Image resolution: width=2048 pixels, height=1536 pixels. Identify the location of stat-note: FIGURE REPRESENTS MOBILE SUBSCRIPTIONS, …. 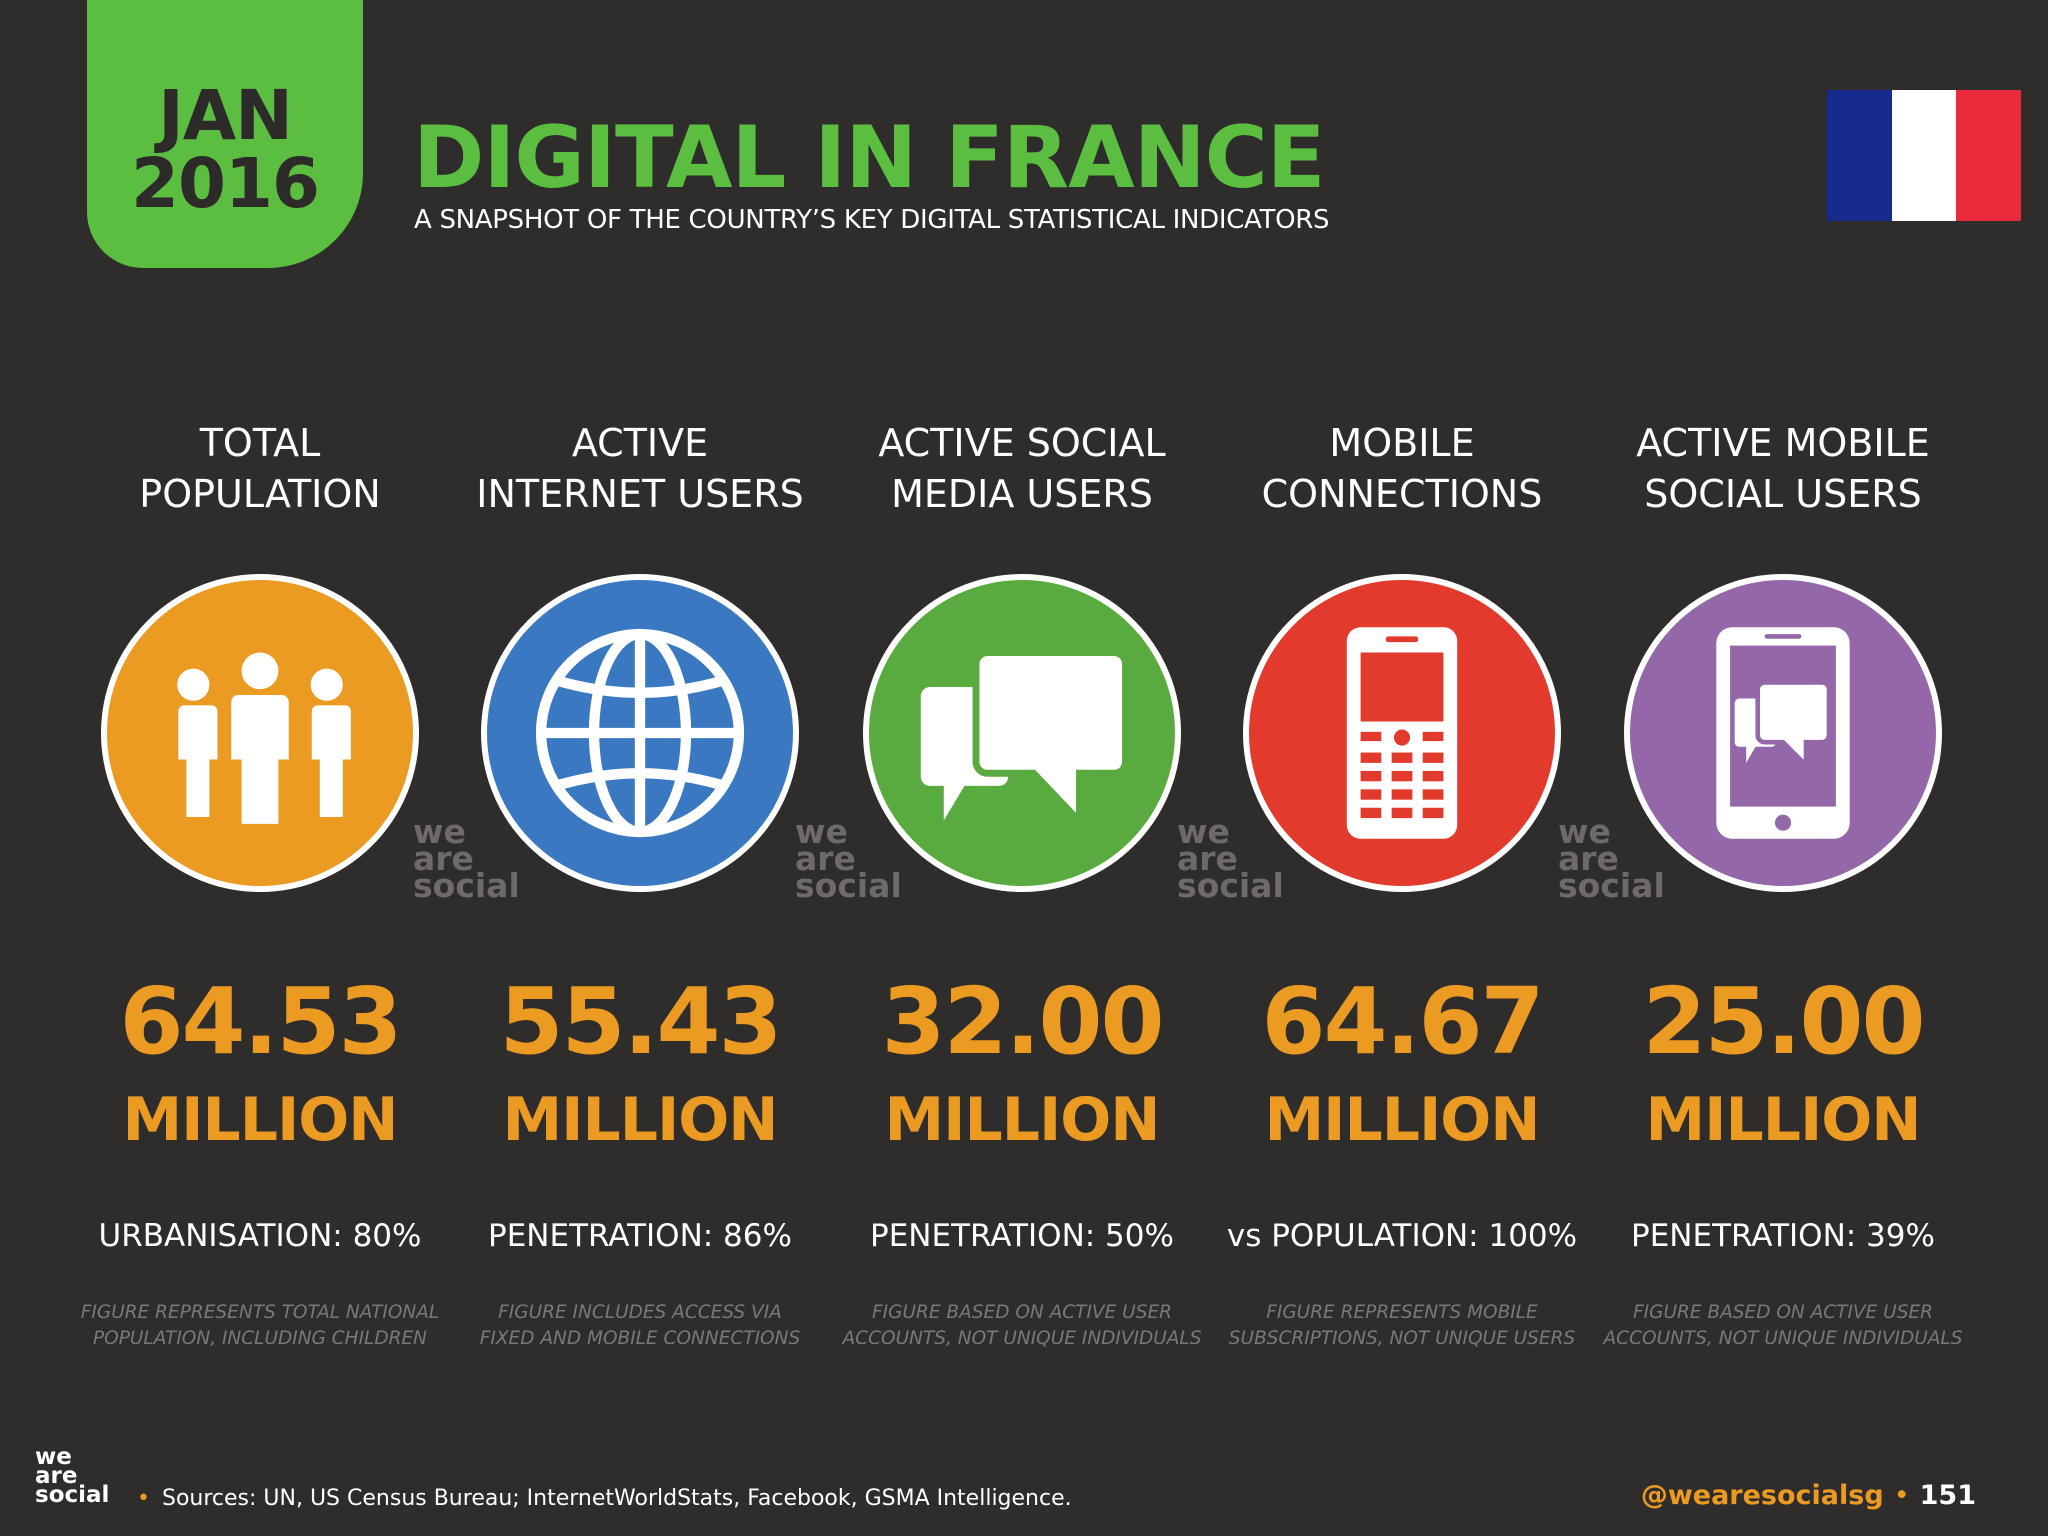
(1402, 1325).